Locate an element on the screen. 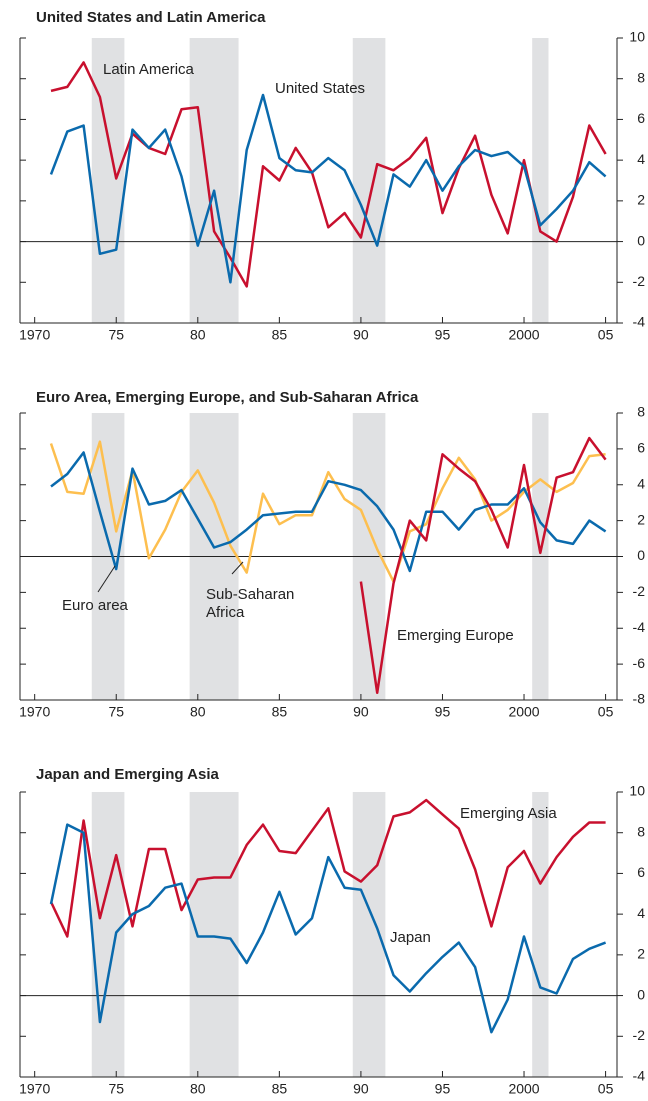  chart-title: Japan and Emerging Asia is located at coordinates (127, 774).